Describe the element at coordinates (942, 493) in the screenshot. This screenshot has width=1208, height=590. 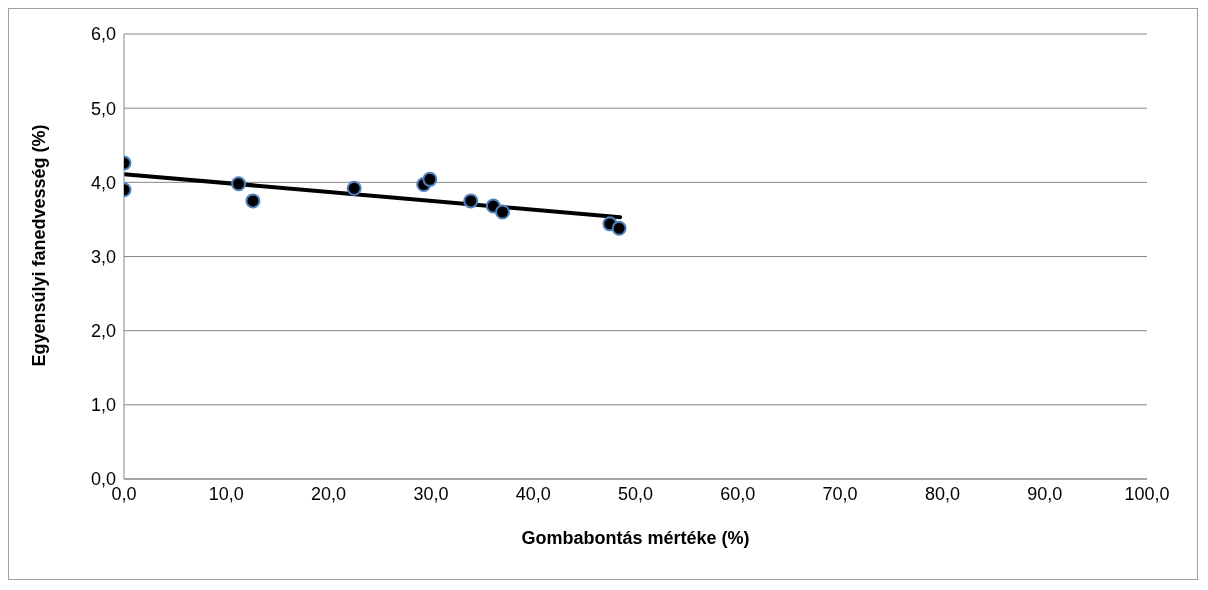
I see `x-tick-label: 80,0` at that location.